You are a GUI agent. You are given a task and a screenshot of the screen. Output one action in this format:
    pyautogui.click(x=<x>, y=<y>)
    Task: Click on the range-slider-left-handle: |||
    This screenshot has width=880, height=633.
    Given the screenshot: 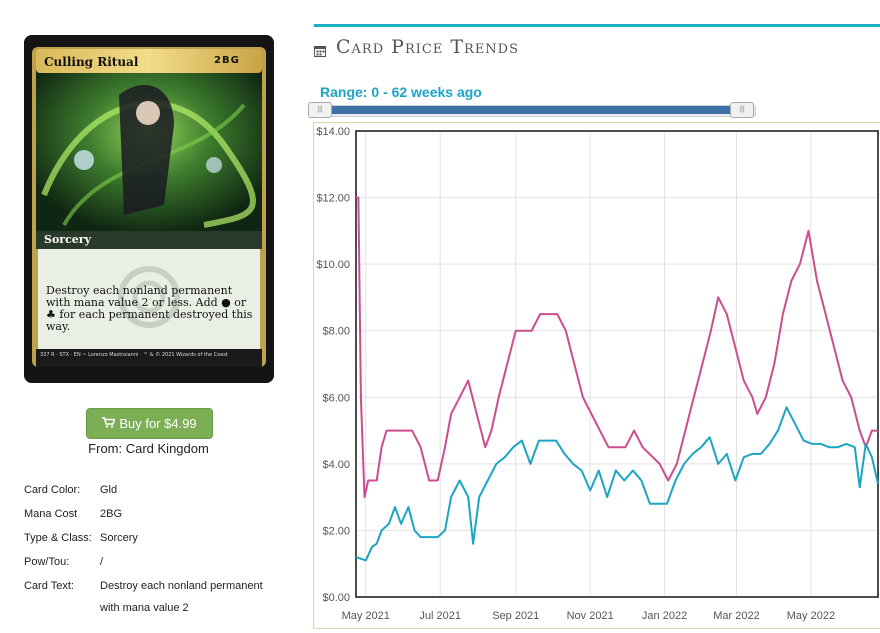 What is the action you would take?
    pyautogui.click(x=320, y=110)
    